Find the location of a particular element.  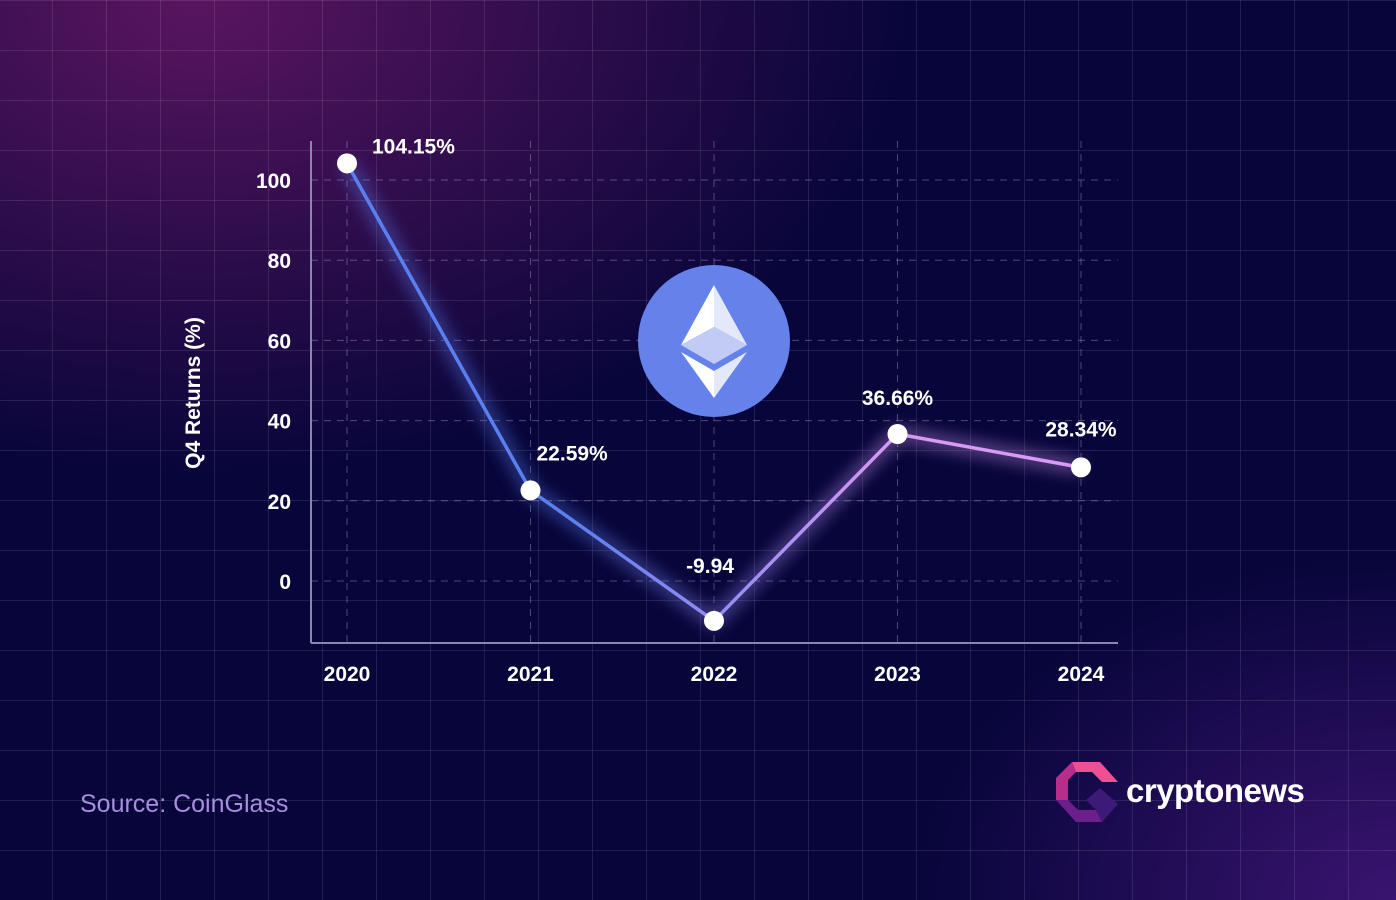

cryptonews-logo: cryptonews is located at coordinates (1180, 791).